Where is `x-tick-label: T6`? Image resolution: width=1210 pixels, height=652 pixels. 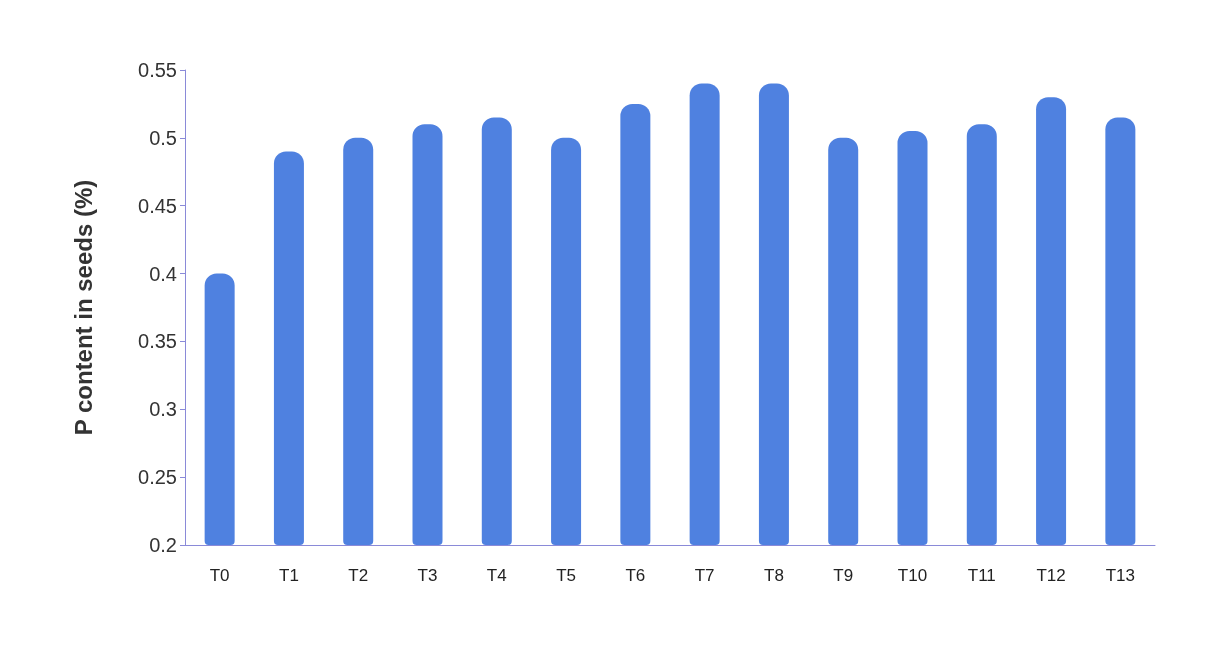 x-tick-label: T6 is located at coordinates (635, 575).